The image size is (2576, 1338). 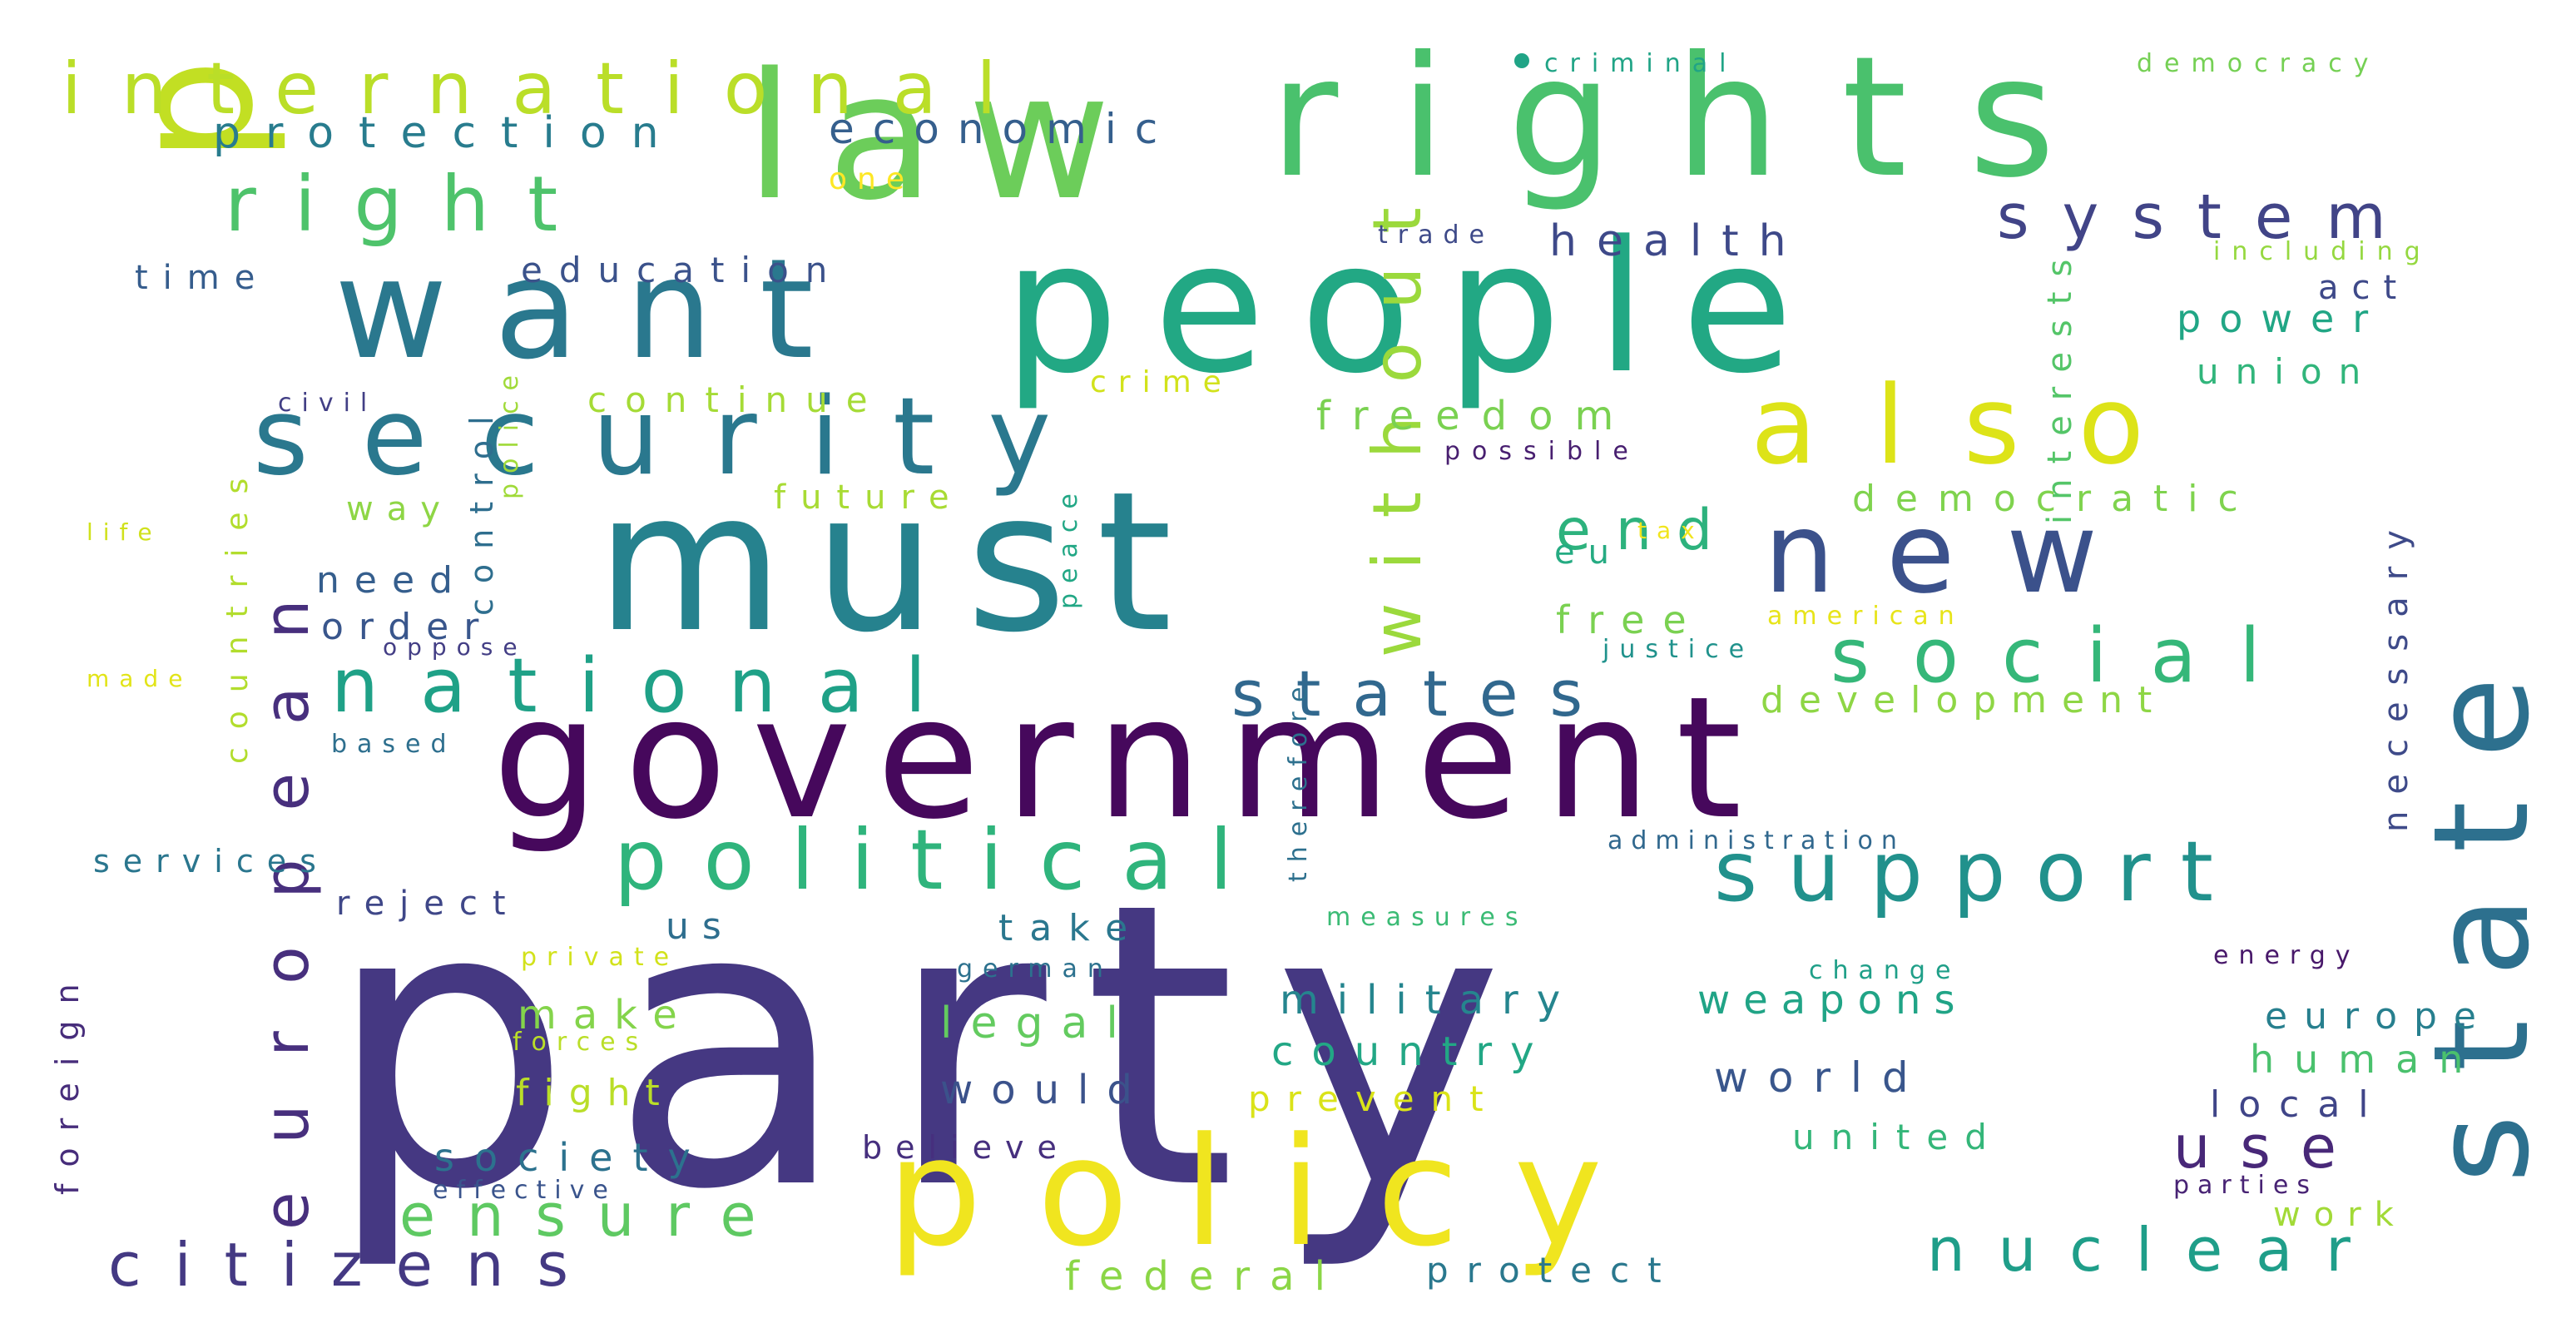 I want to click on word-new: new, so click(x=1957, y=553).